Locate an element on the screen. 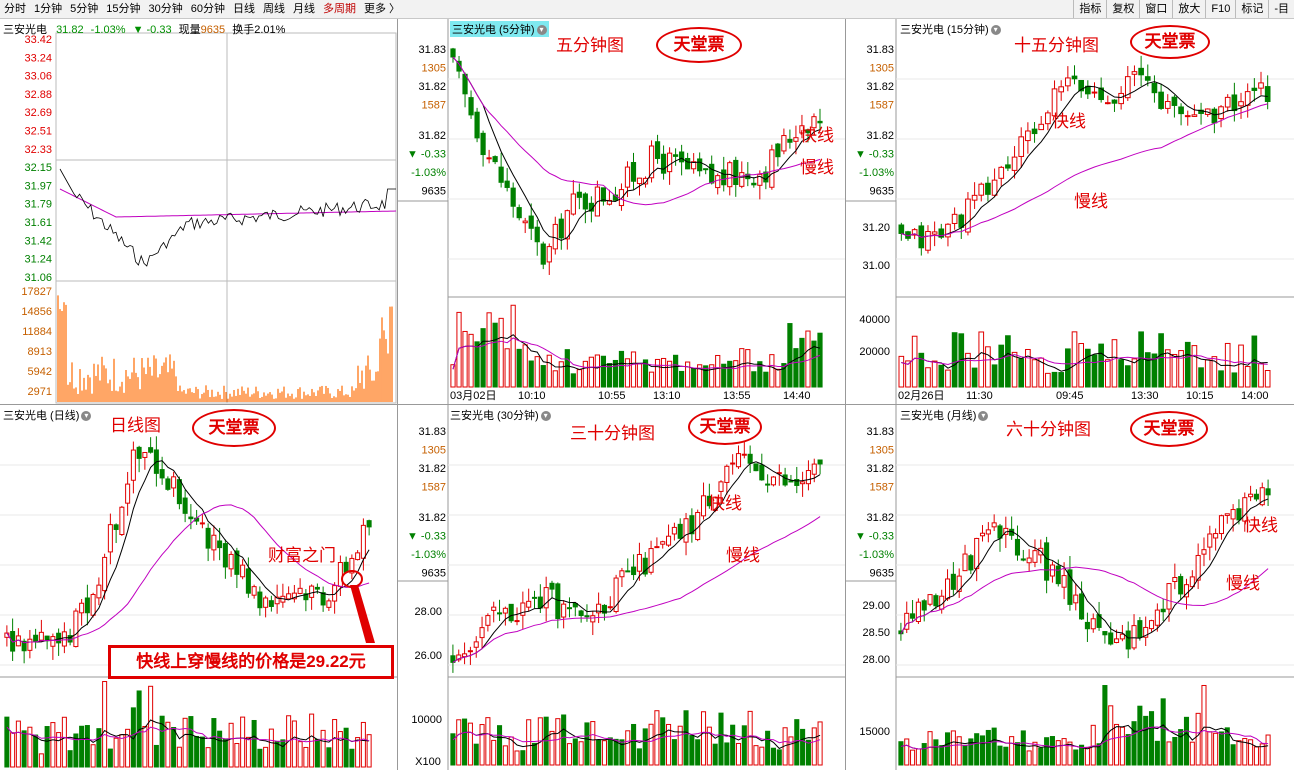 This screenshot has height=770, width=1294. volume-axis-label: 10000 is located at coordinates (426, 720).